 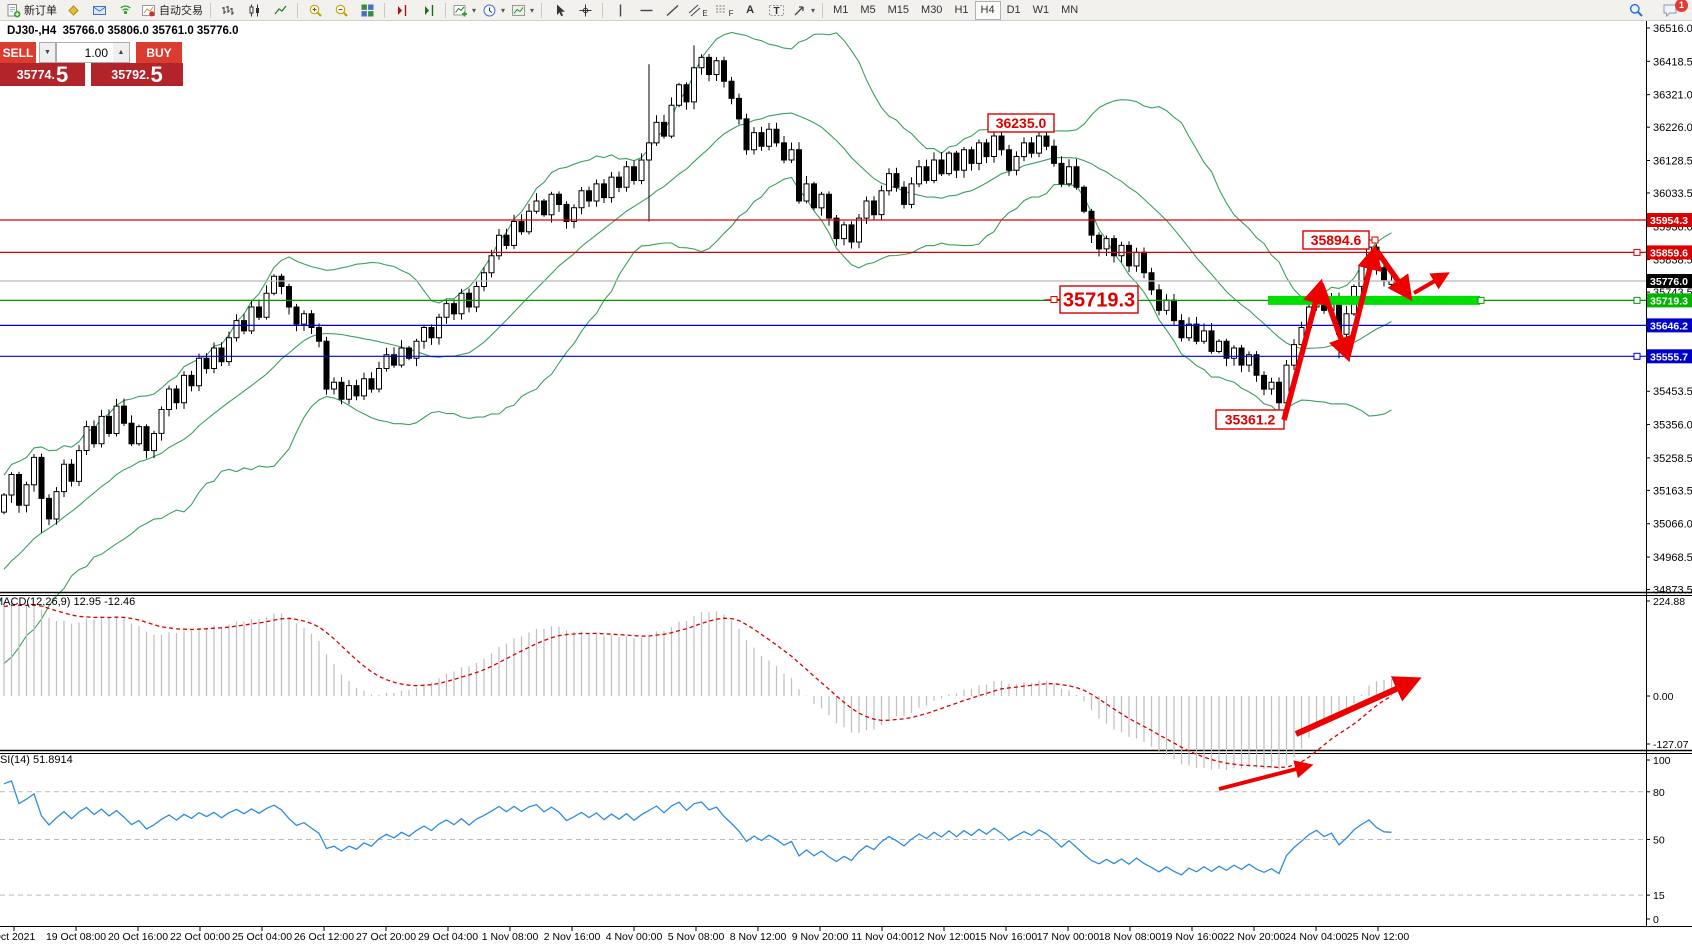 What do you see at coordinates (932, 10) in the screenshot?
I see `timeframe-m30: M30` at bounding box center [932, 10].